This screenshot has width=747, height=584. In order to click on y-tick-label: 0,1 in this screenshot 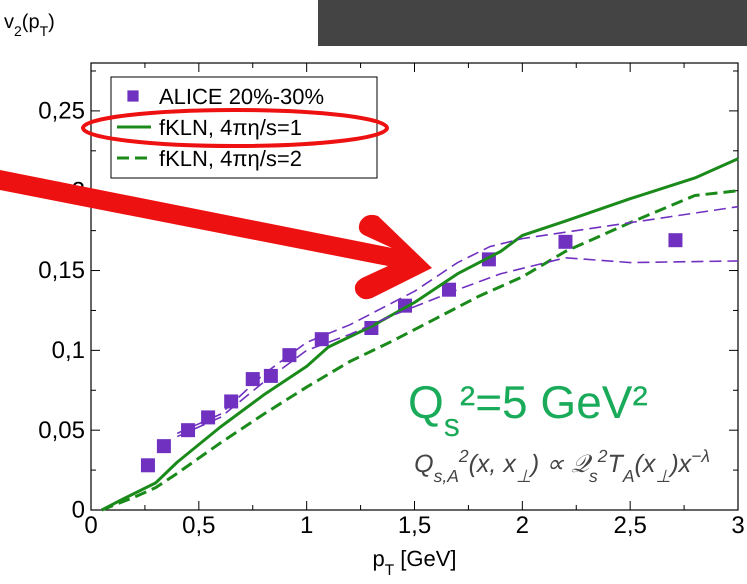, I will do `click(68, 350)`.